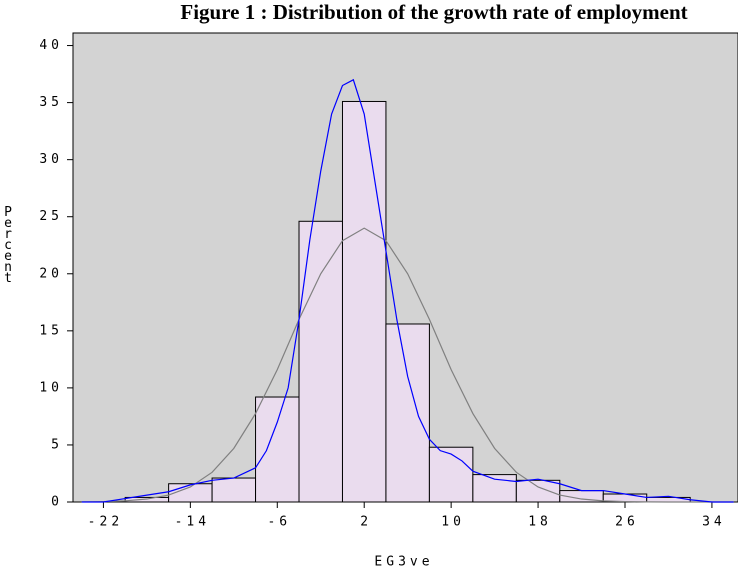 The height and width of the screenshot is (576, 738). Describe the element at coordinates (51, 273) in the screenshot. I see `y-tick-label: 20` at that location.